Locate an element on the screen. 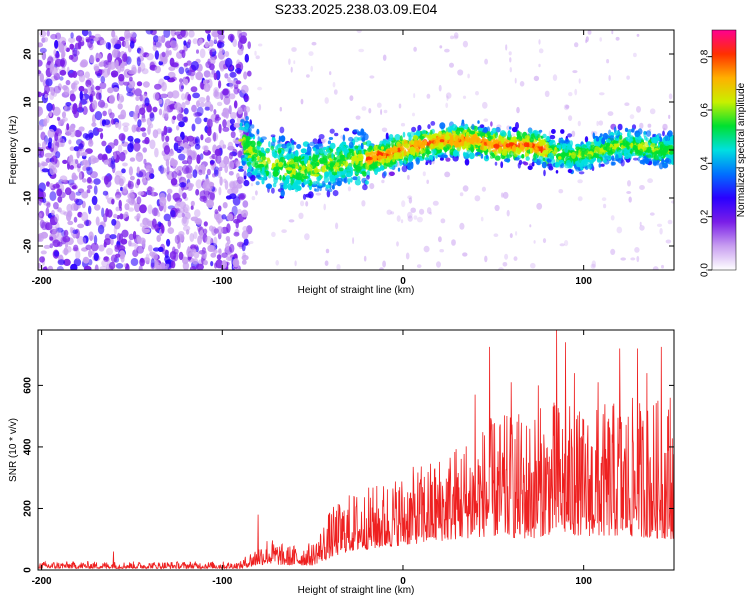  colorbar-tick-label: 0.8 is located at coordinates (705, 56).